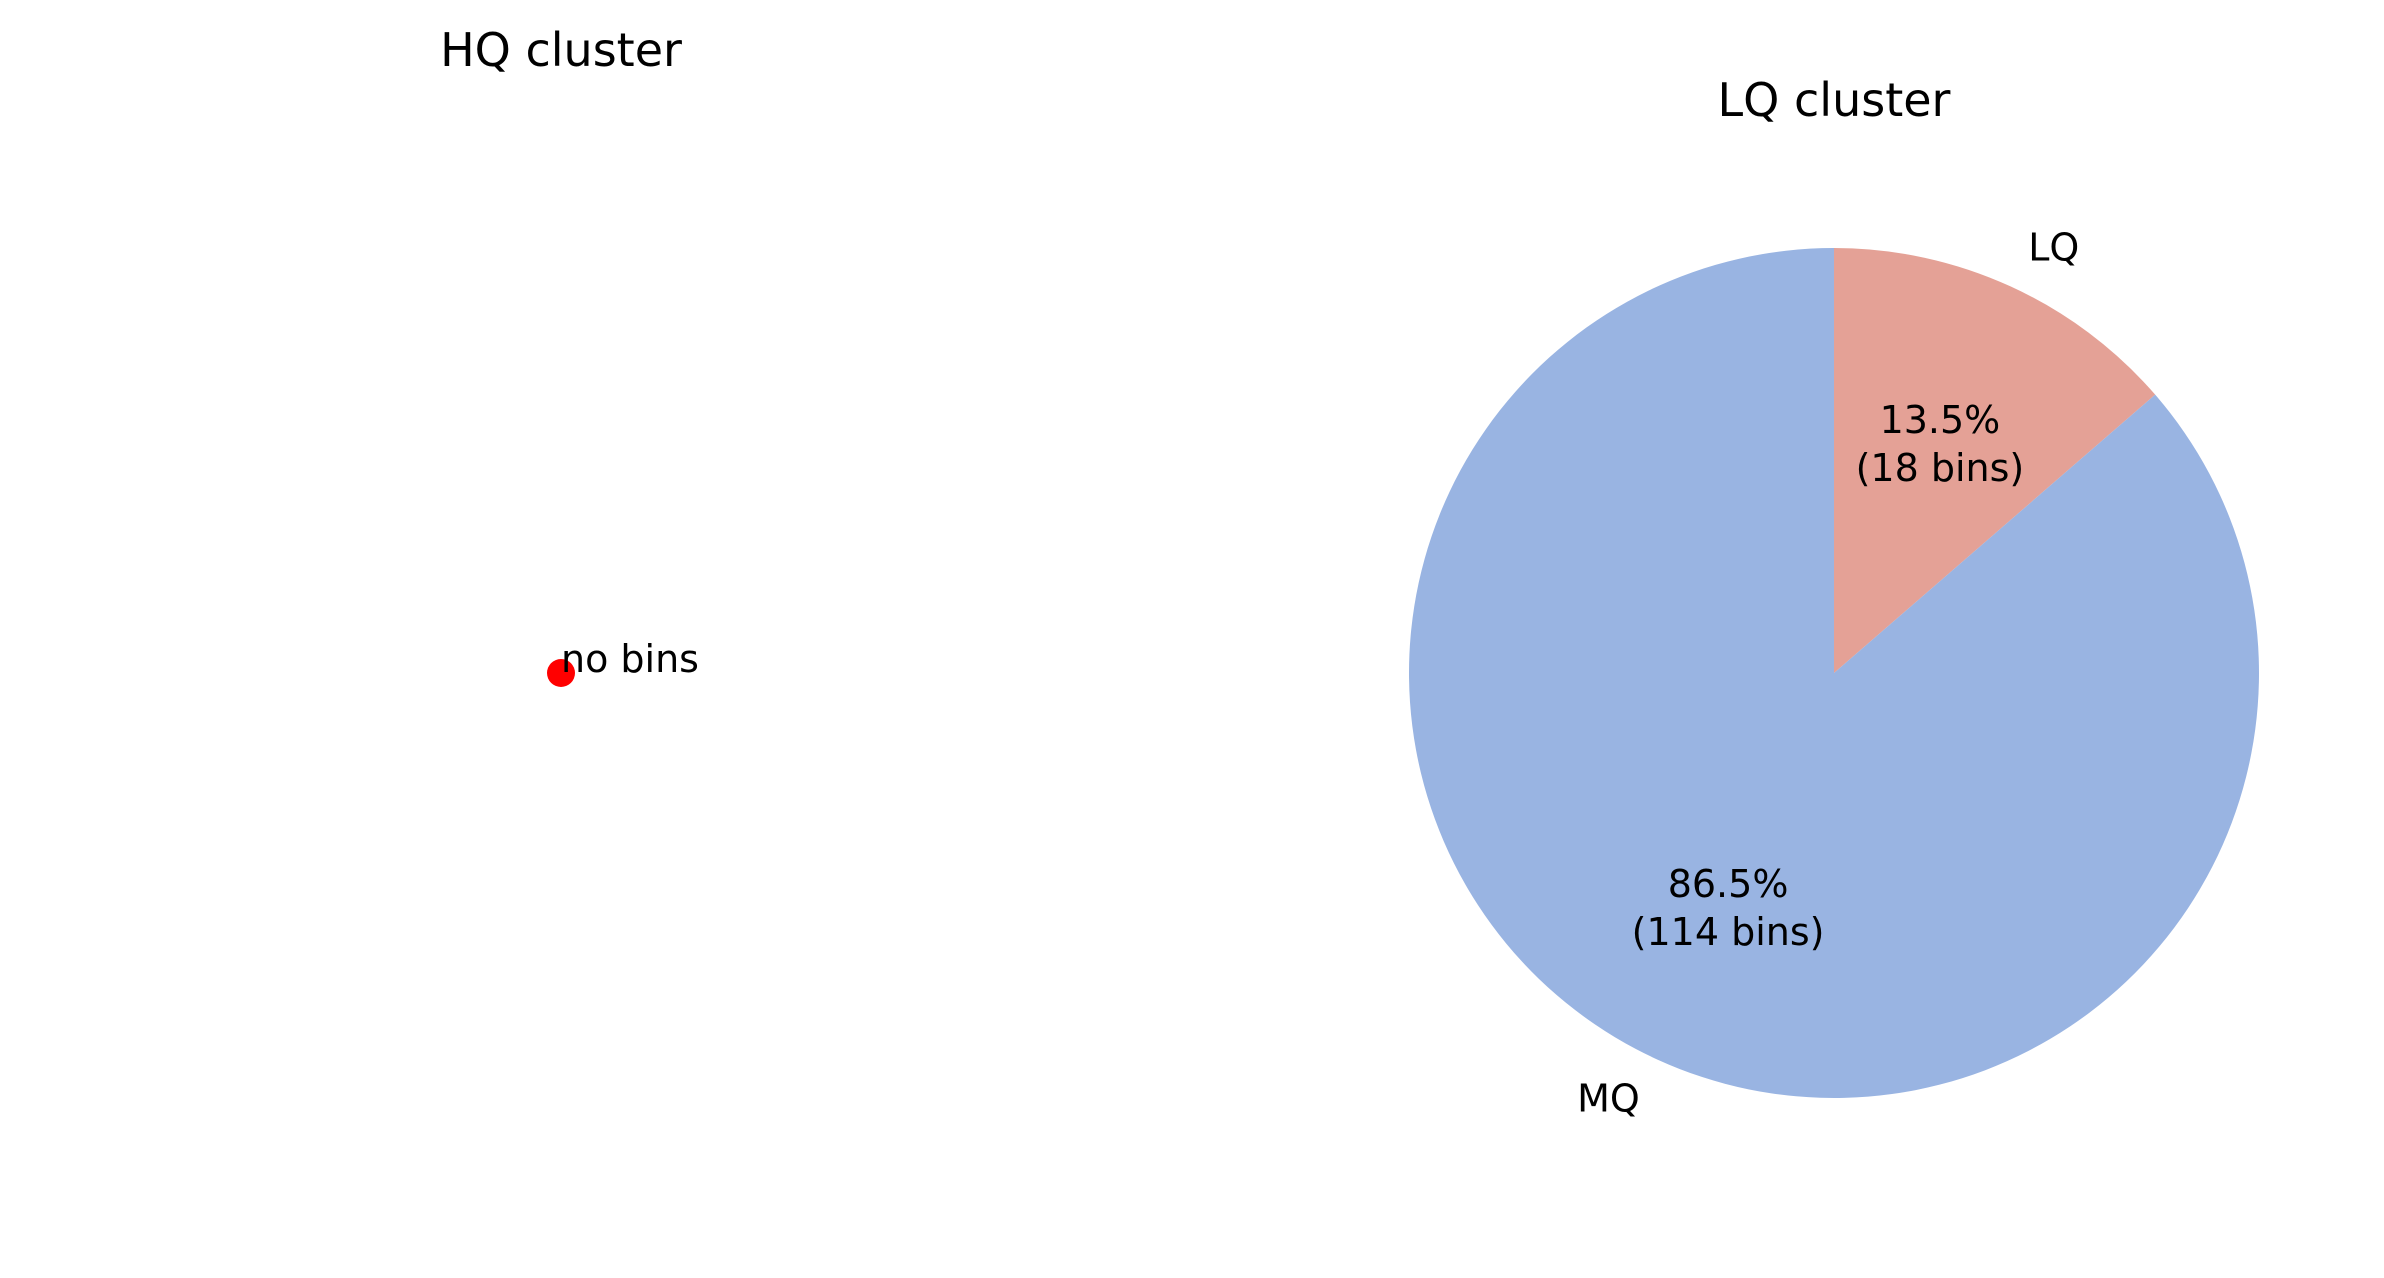 This screenshot has width=2384, height=1278. I want to click on hq-cluster-title: HQ cluster, so click(561, 50).